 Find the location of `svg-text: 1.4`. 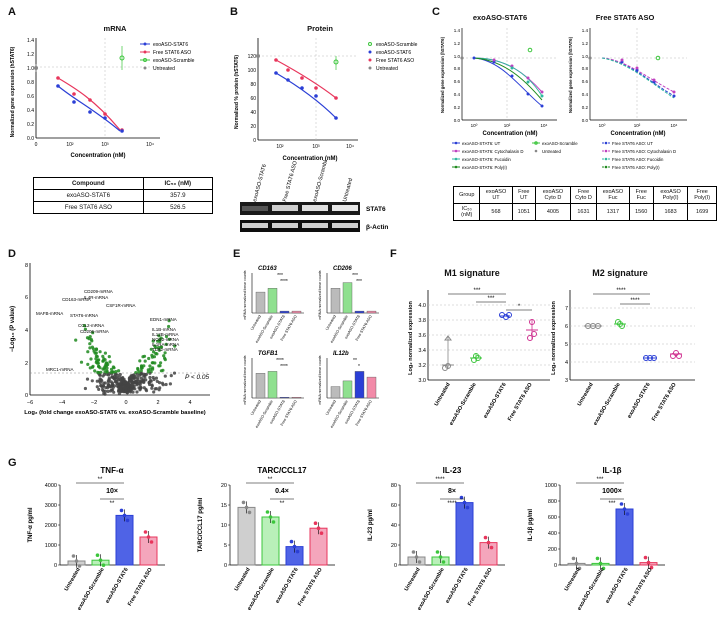

svg-text: 1.4 is located at coordinates (457, 30).